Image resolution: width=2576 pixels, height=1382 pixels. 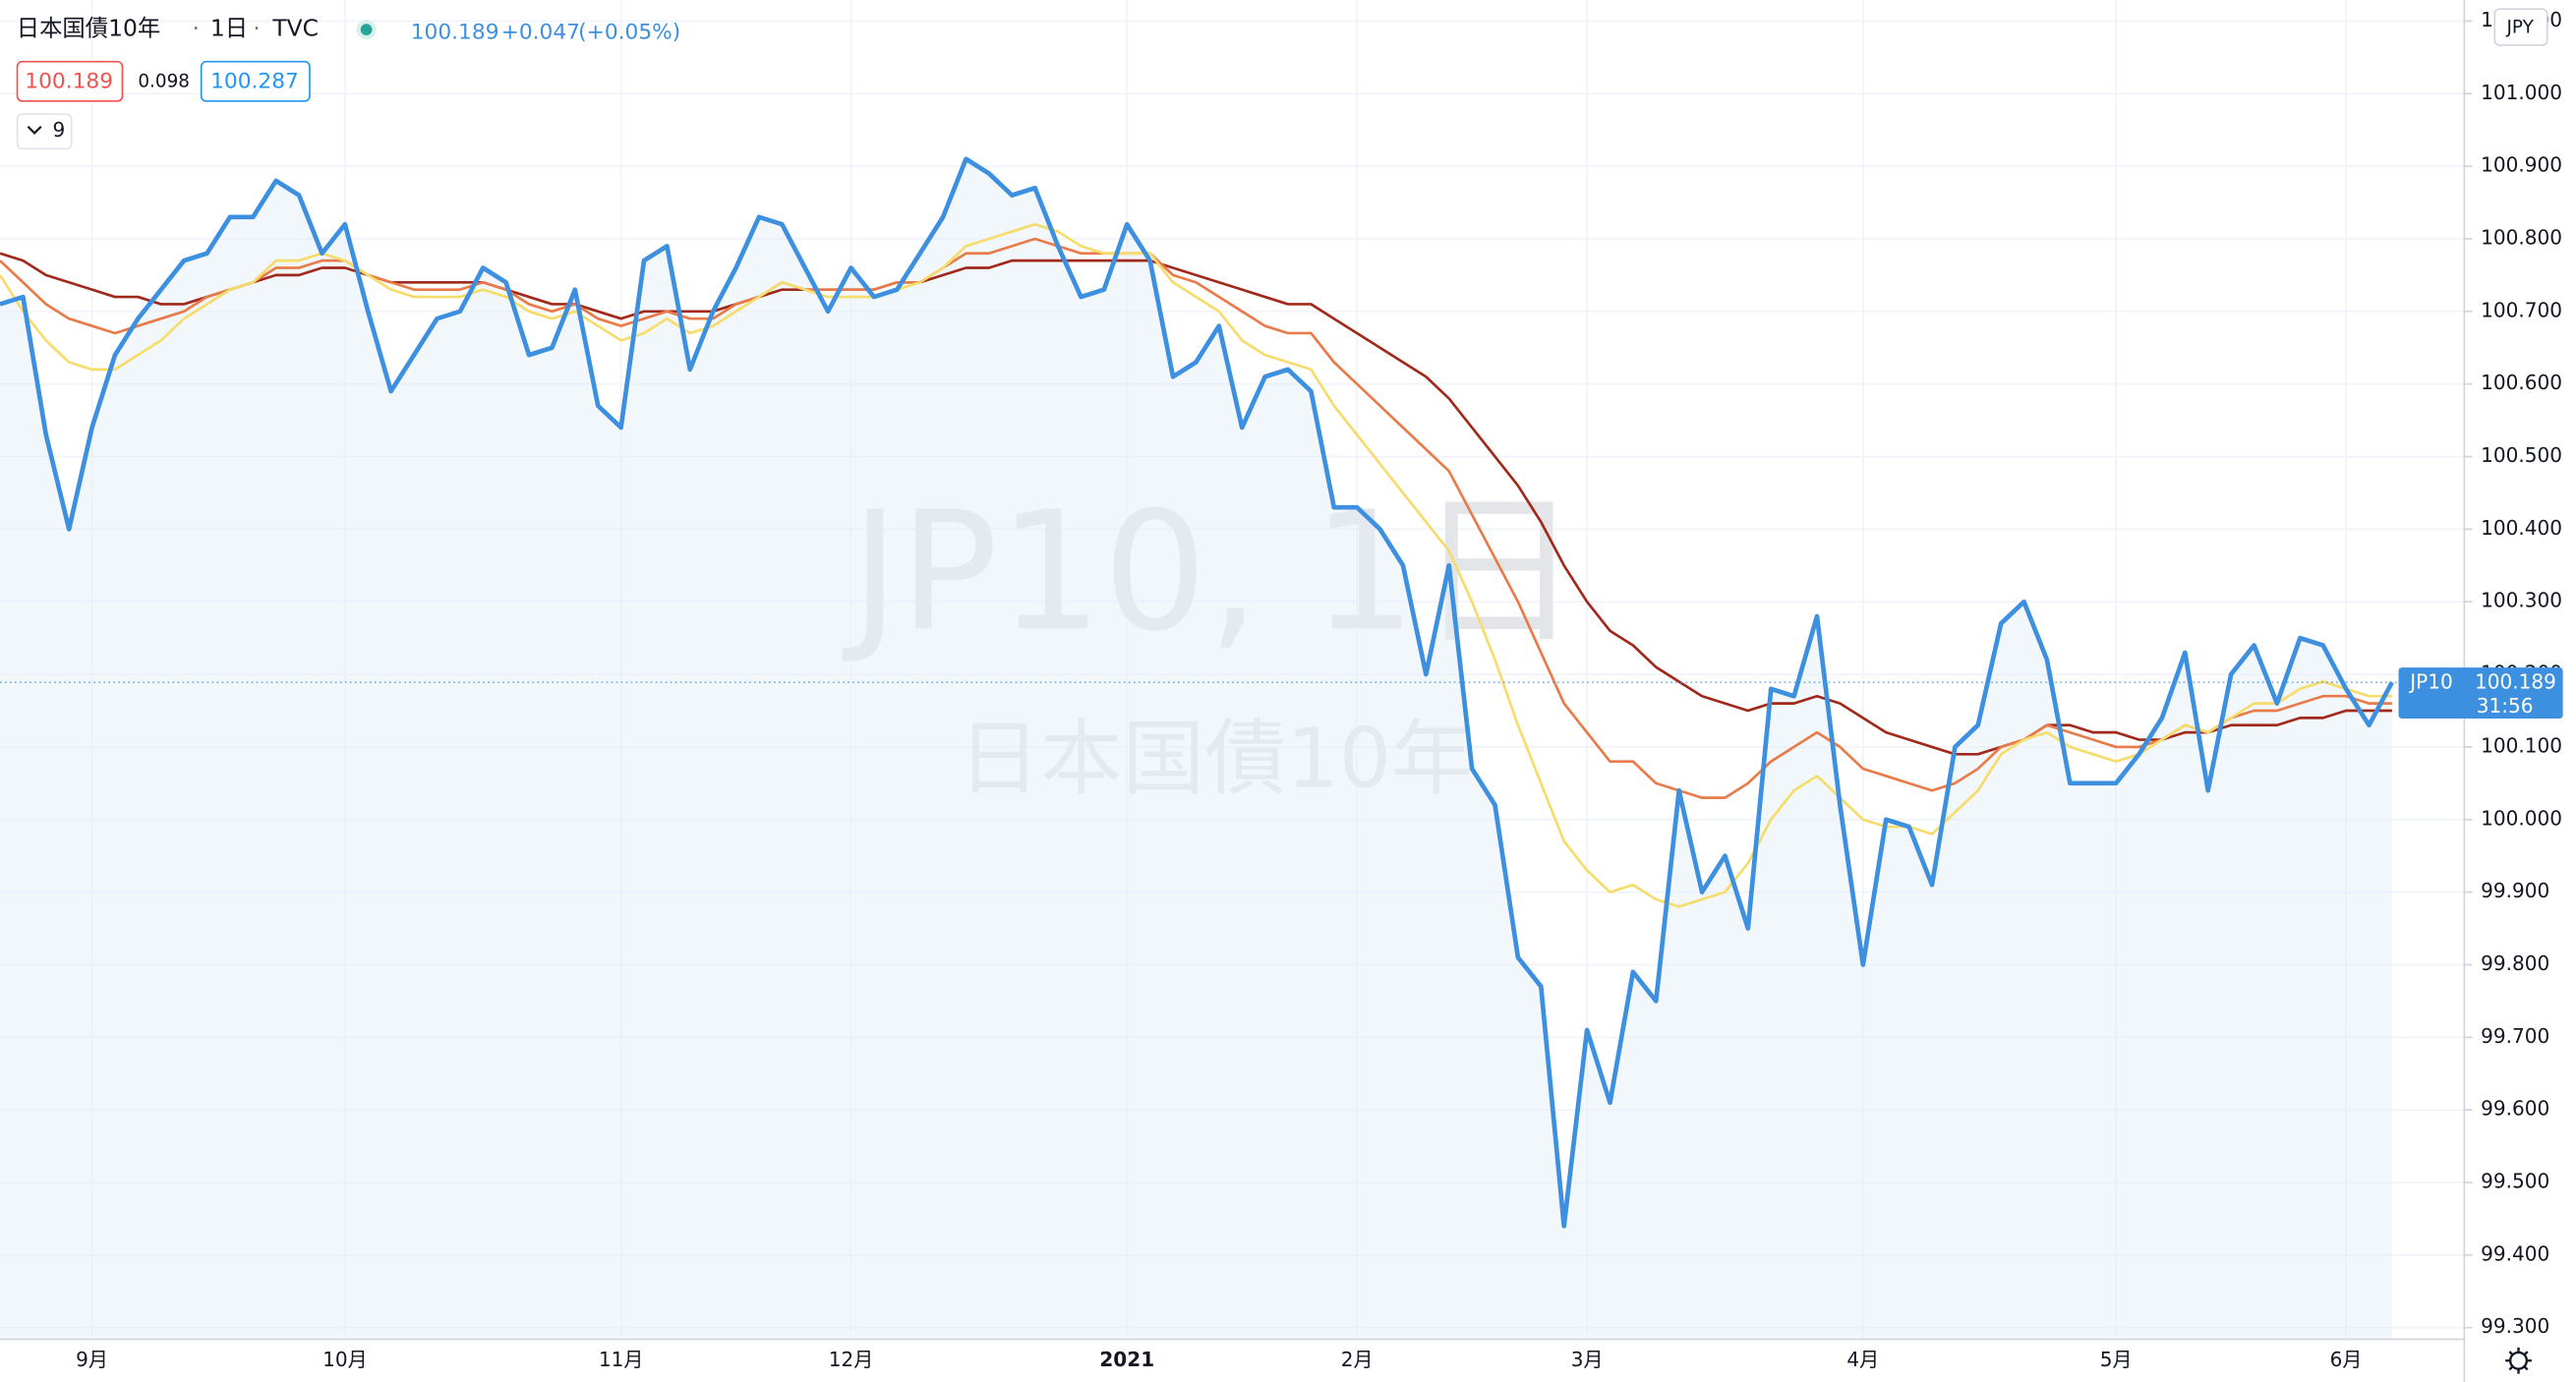 I want to click on x-tick-label: 9月, so click(x=92, y=1360).